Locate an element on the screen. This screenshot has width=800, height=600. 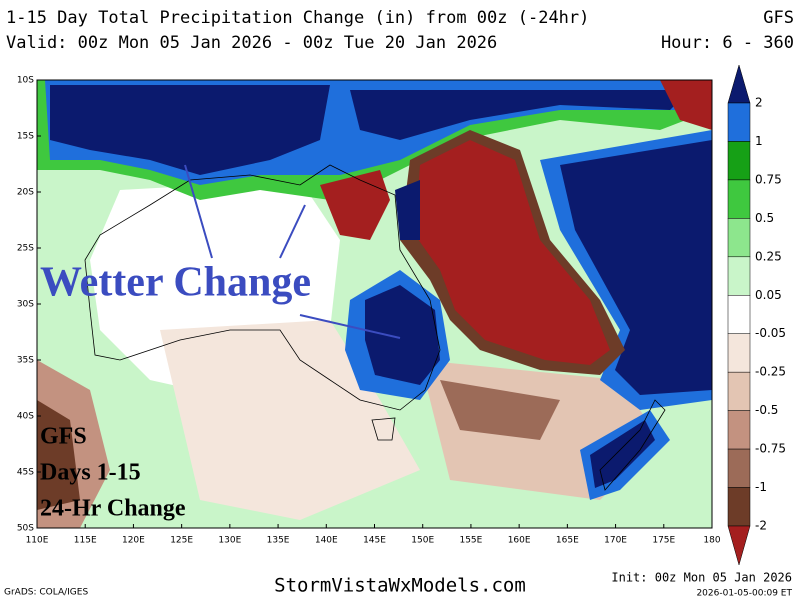
footer-init: Init: 00z Mon 05 Jan 2026 is located at coordinates (701, 578).